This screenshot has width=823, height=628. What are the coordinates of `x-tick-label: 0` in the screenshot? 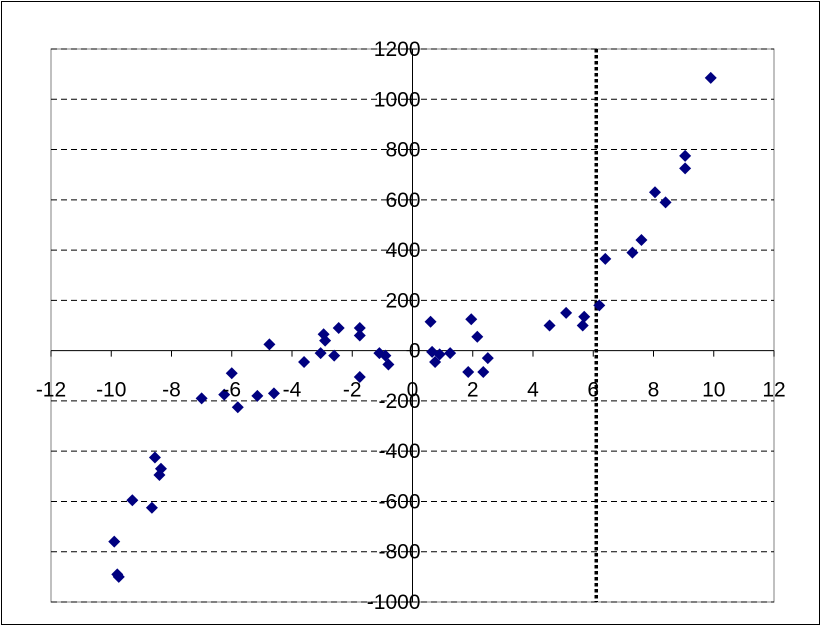 It's located at (413, 390).